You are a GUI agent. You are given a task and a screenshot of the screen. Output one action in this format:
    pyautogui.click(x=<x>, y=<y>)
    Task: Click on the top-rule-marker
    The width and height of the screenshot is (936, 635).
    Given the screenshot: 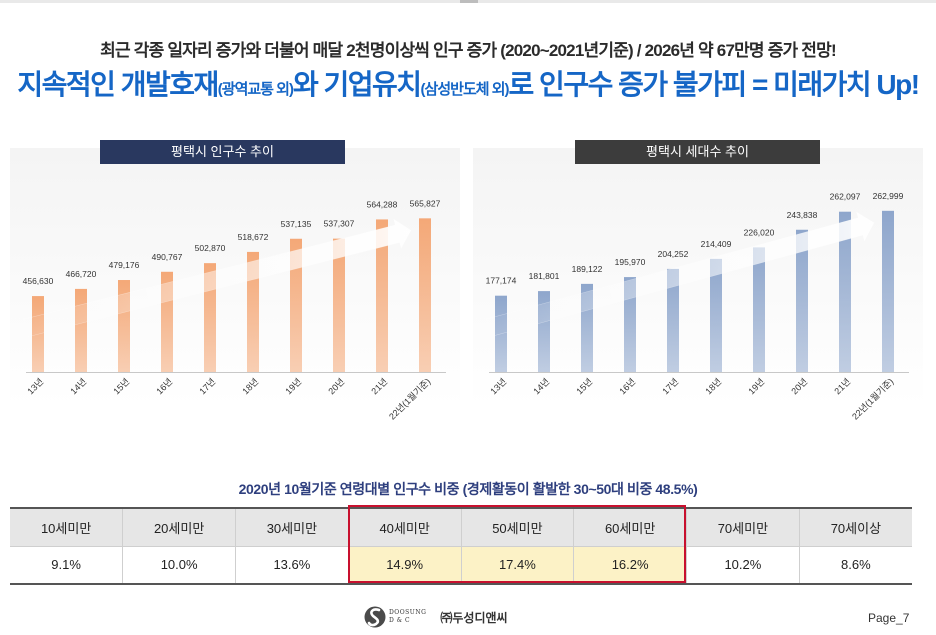 What is the action you would take?
    pyautogui.click(x=469, y=1)
    